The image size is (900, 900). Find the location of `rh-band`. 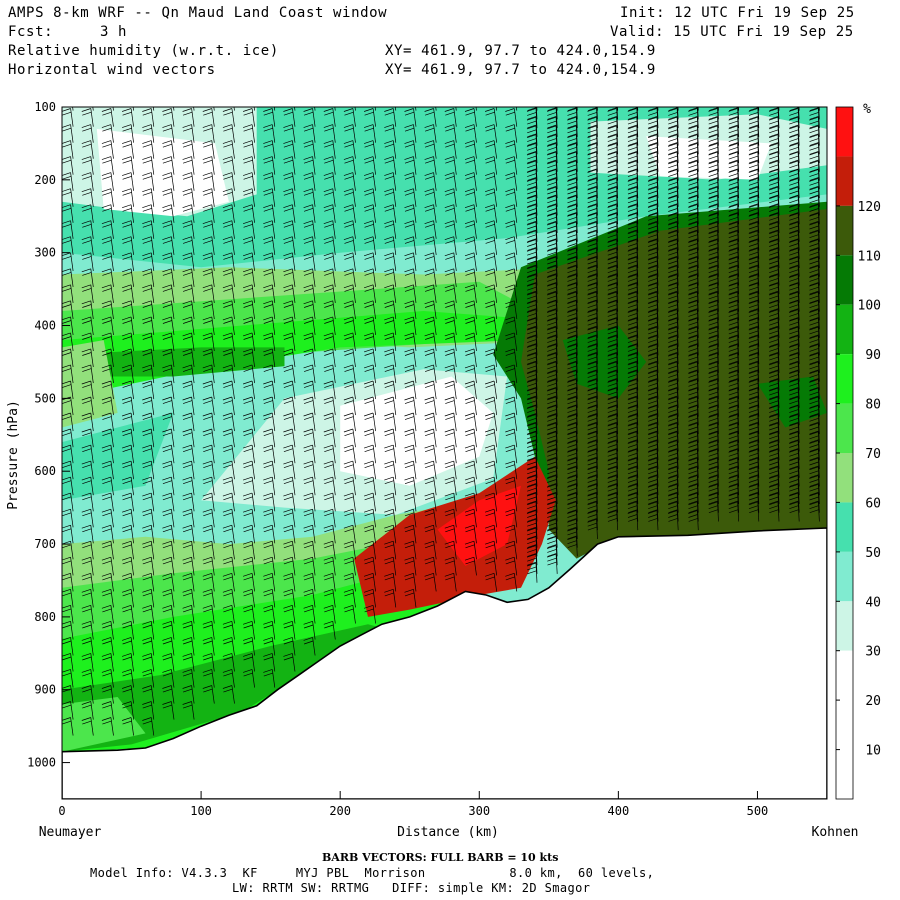

rh-band is located at coordinates (90, 384).